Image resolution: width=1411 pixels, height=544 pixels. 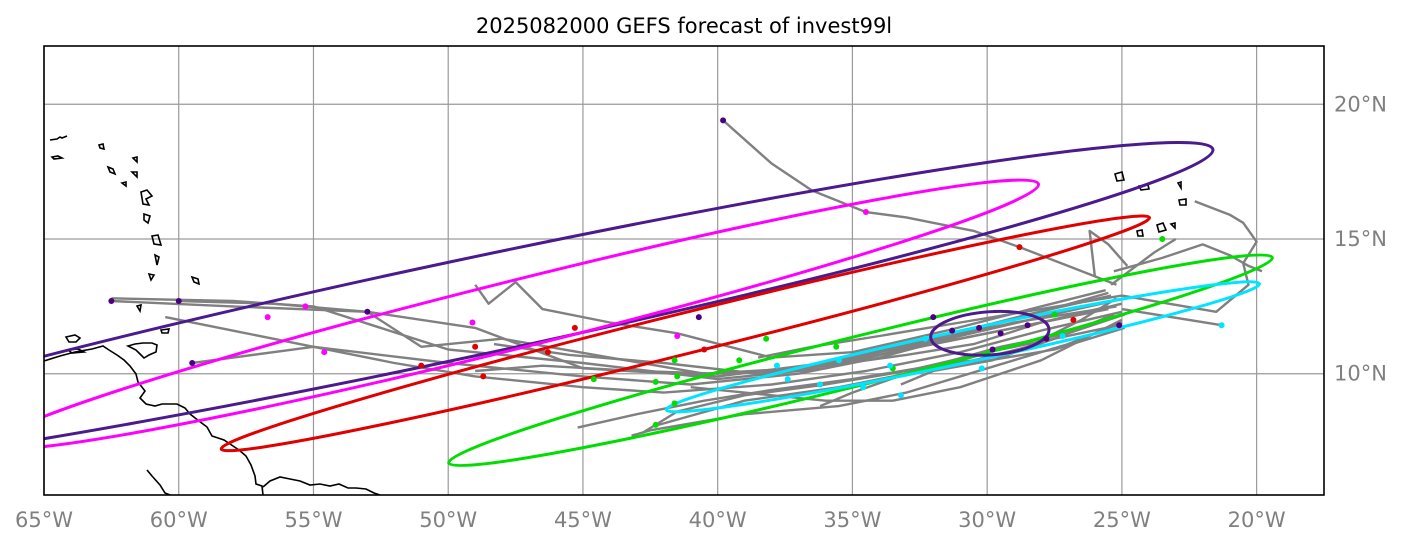 I want to click on lon-tick-label: 45°W, so click(x=583, y=520).